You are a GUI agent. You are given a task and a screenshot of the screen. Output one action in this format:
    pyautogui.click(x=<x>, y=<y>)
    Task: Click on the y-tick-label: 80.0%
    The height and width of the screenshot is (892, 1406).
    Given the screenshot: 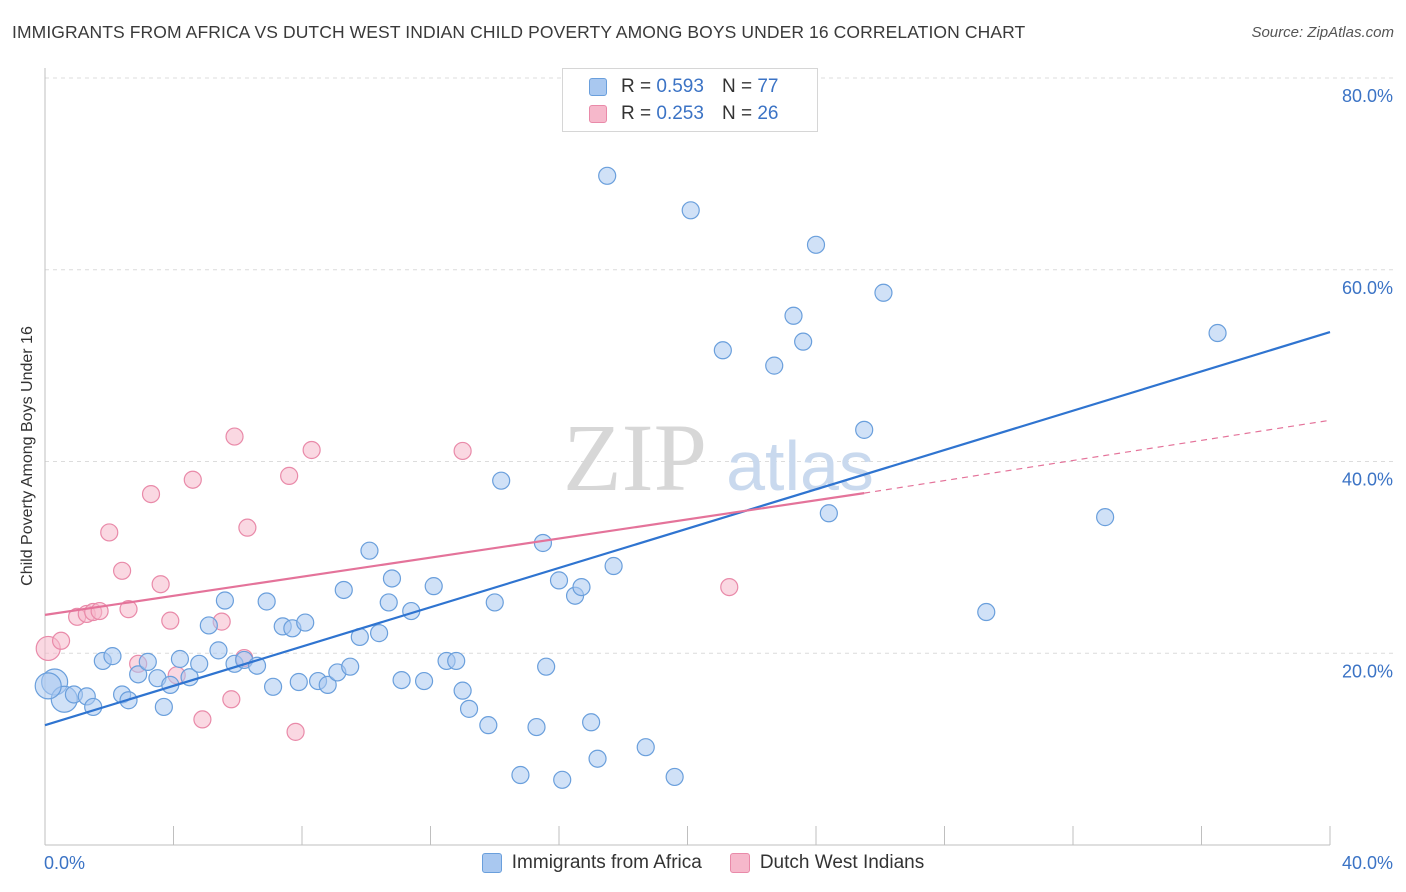 What is the action you would take?
    pyautogui.click(x=1367, y=96)
    